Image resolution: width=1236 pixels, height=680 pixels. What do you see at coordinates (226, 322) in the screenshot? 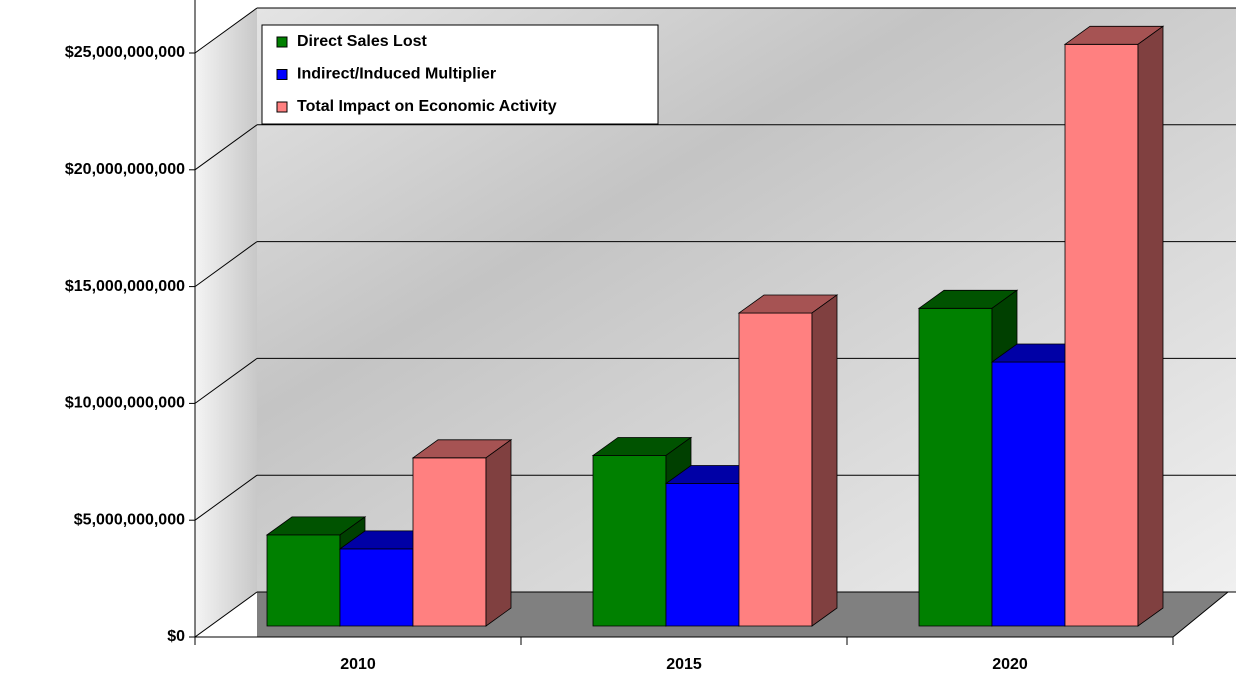
I see `side-wall` at bounding box center [226, 322].